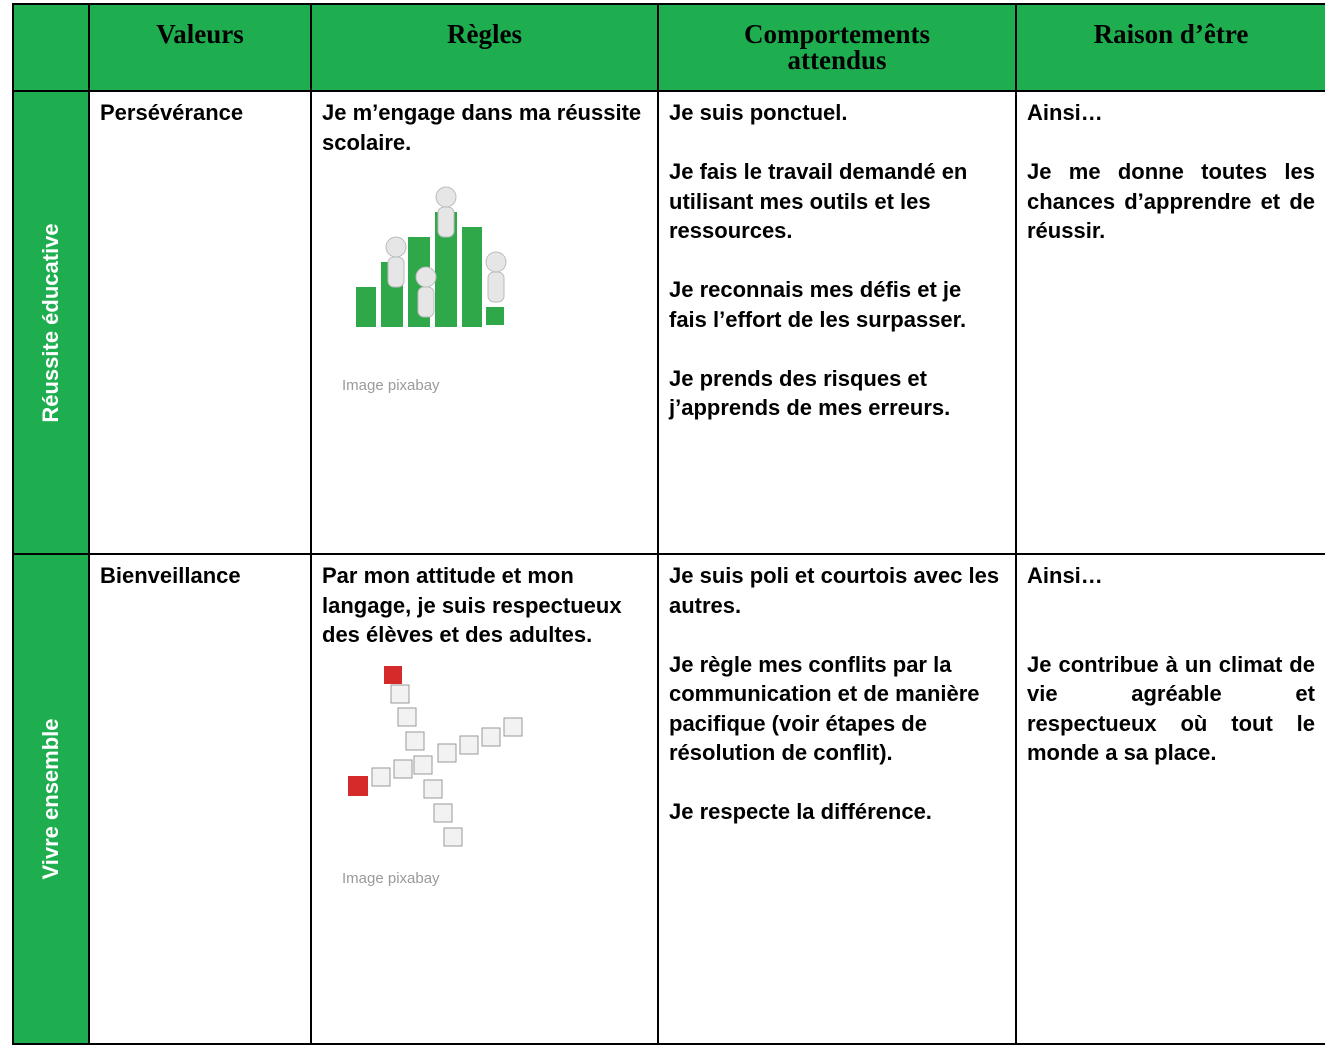 Image resolution: width=1325 pixels, height=1045 pixels. What do you see at coordinates (482, 127) in the screenshot?
I see `rule-text: Je m’engage dans ma réussite scolaire.` at bounding box center [482, 127].